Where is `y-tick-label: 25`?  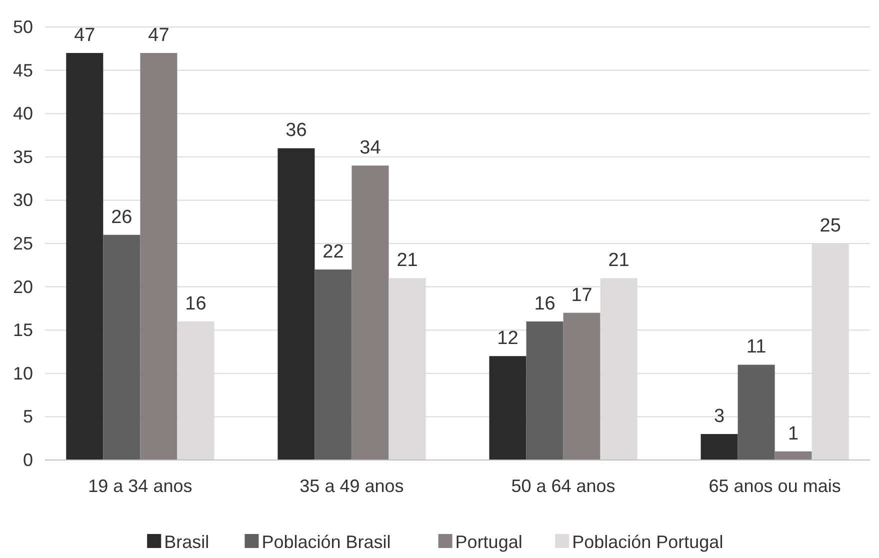 y-tick-label: 25 is located at coordinates (22, 244).